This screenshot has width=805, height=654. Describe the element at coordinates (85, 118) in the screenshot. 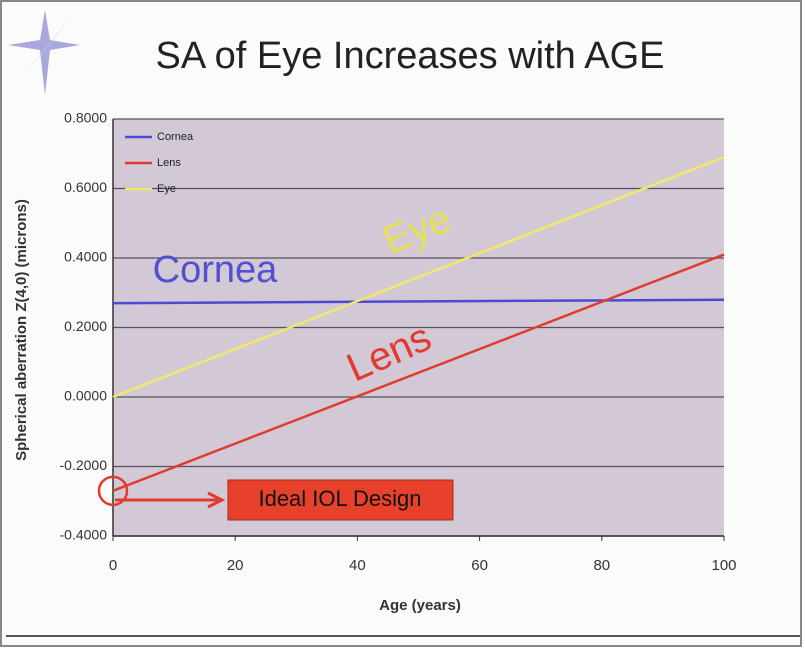

I see `y-tick-label: 0.8000` at that location.